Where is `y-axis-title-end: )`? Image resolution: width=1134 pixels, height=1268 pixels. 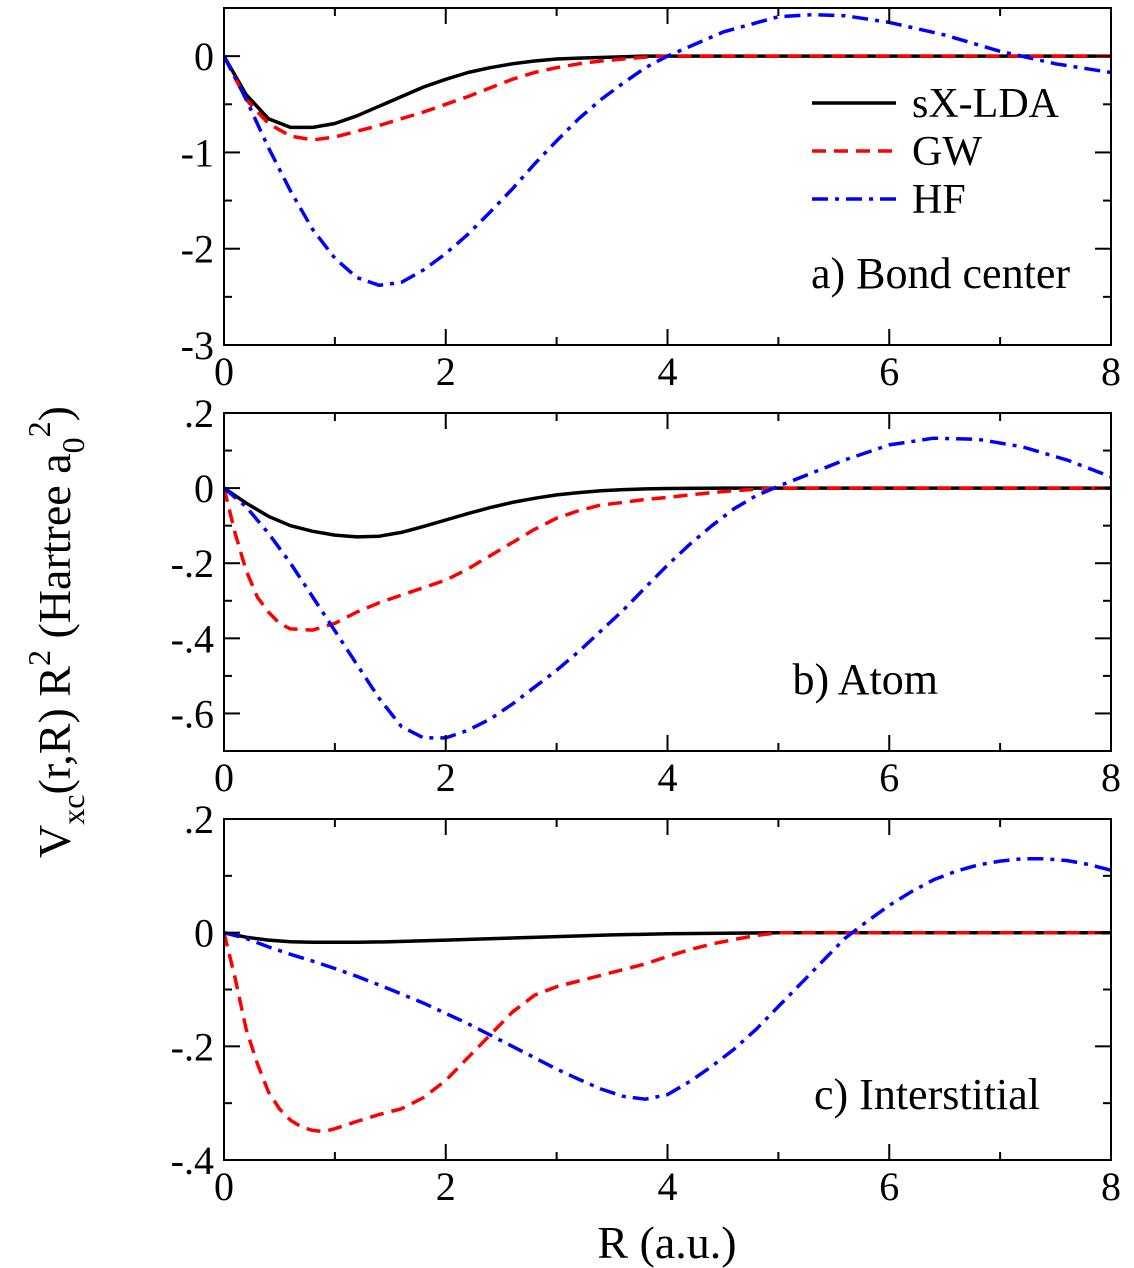
y-axis-title-end: ) is located at coordinates (54, 413).